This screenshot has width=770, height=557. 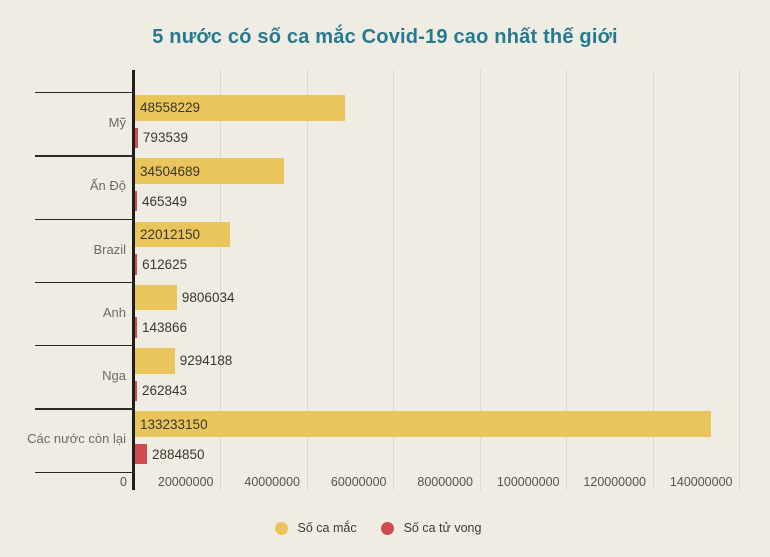 What do you see at coordinates (281, 528) in the screenshot?
I see `legend-swatch-cases-icon` at bounding box center [281, 528].